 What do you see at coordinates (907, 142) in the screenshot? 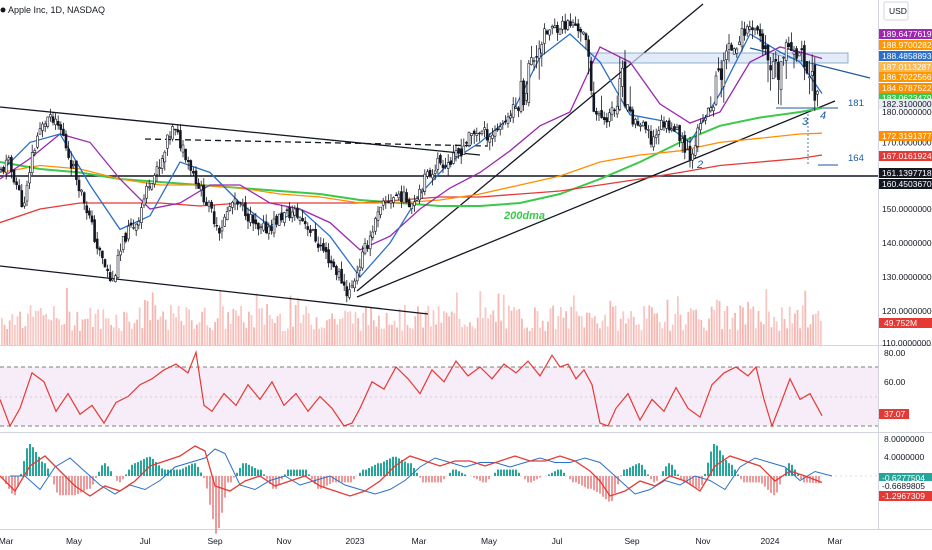
I see `price-tick-label: 170.0000000` at bounding box center [907, 142].